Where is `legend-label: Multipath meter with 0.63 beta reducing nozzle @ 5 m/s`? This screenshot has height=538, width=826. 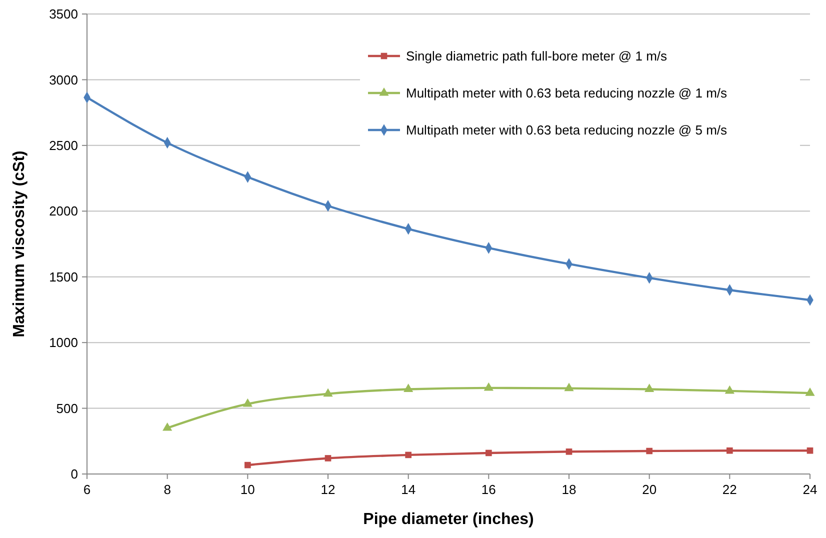
legend-label: Multipath meter with 0.63 beta reducing nozzle @ 5 m/s is located at coordinates (567, 130).